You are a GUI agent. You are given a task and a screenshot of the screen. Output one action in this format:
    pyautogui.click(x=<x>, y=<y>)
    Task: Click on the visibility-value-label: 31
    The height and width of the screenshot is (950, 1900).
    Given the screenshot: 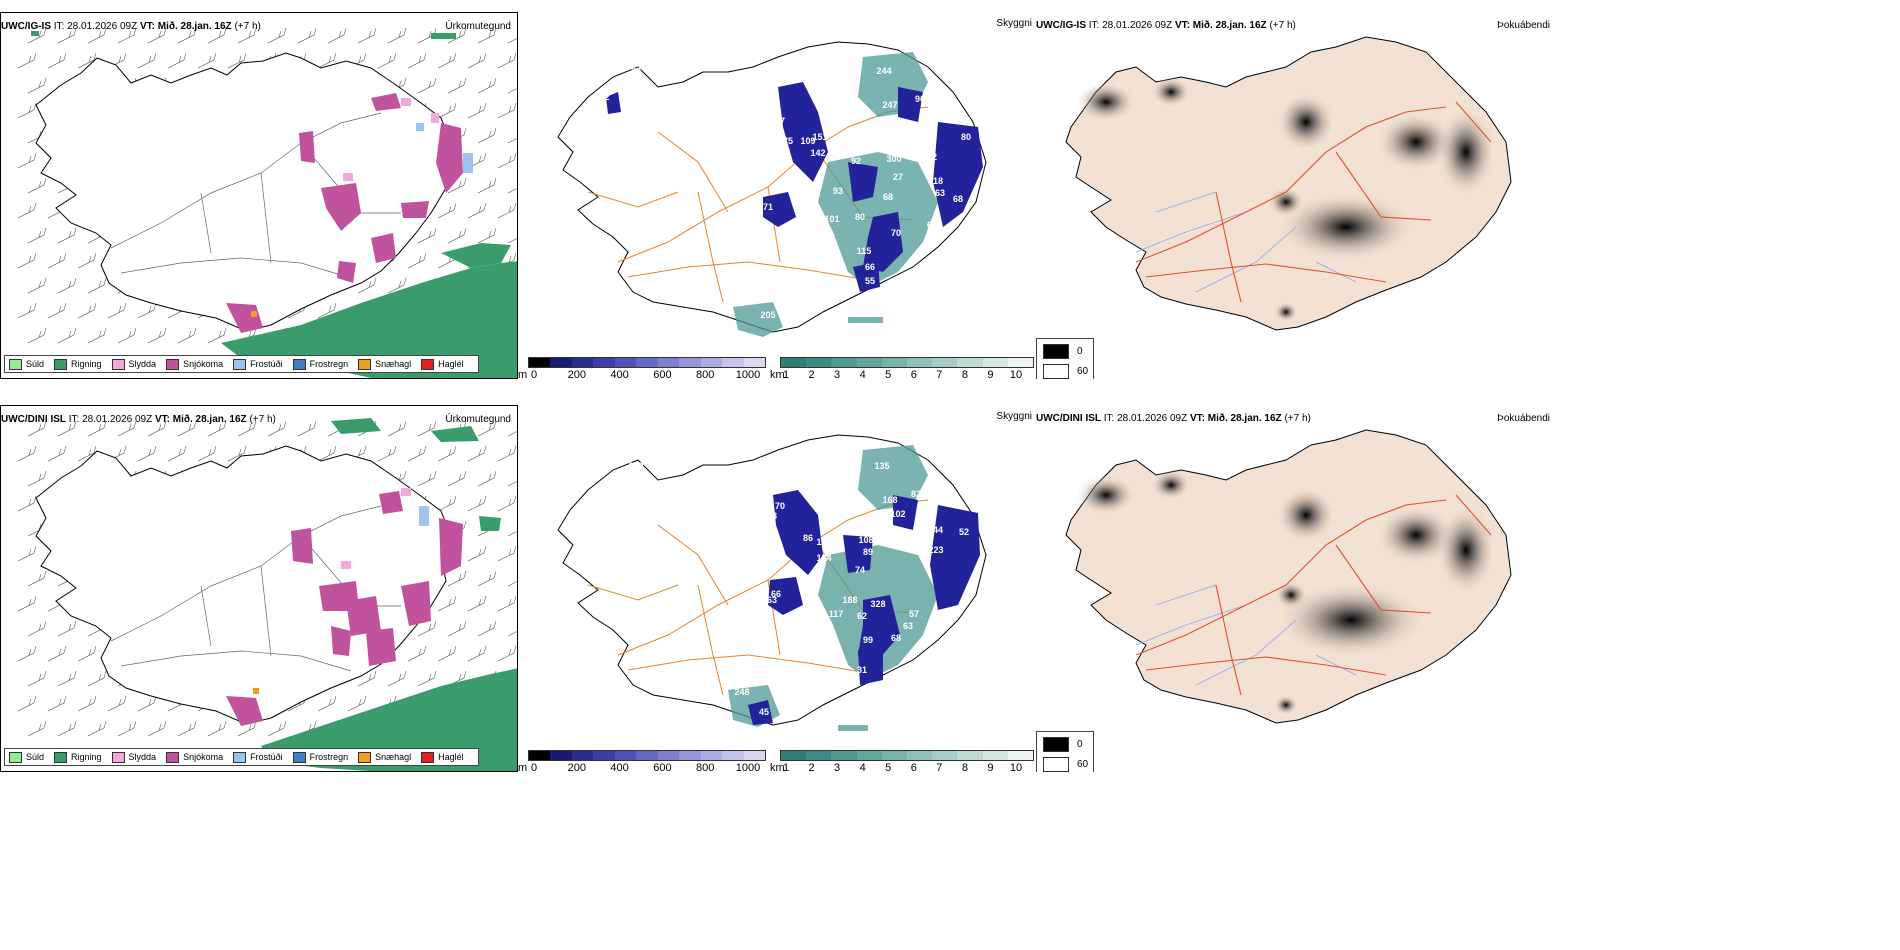 What is the action you would take?
    pyautogui.click(x=862, y=670)
    